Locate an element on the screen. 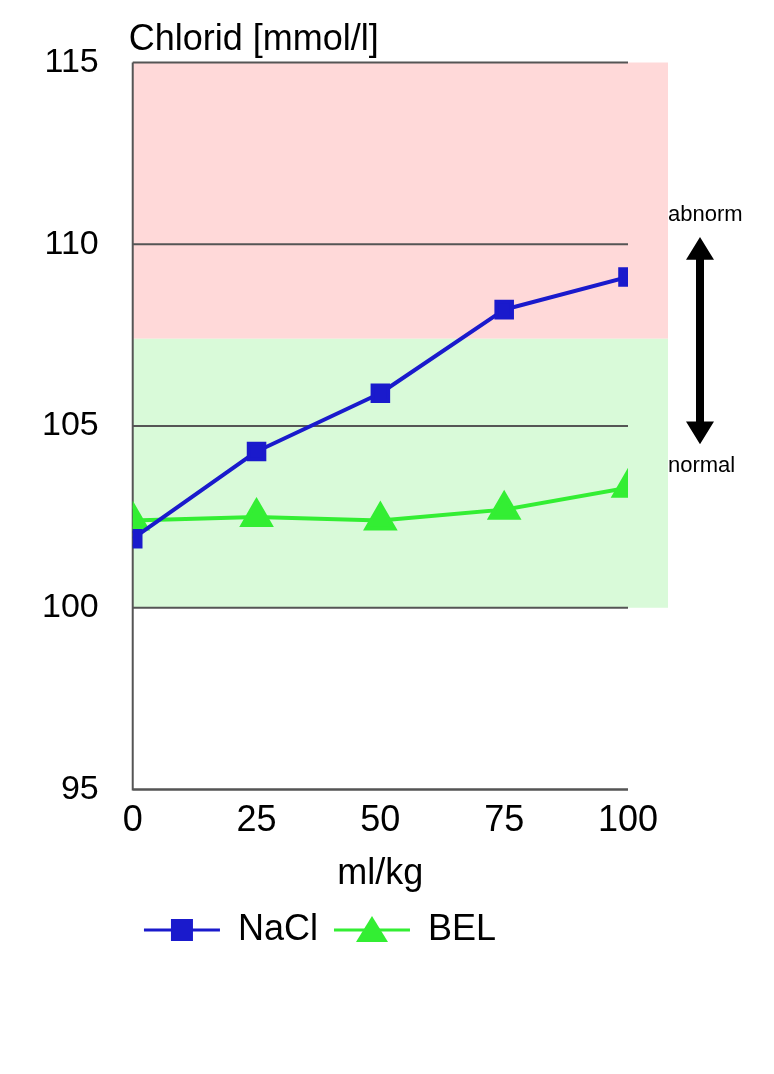 The image size is (774, 1074). x-tick-label: 75 is located at coordinates (504, 819).